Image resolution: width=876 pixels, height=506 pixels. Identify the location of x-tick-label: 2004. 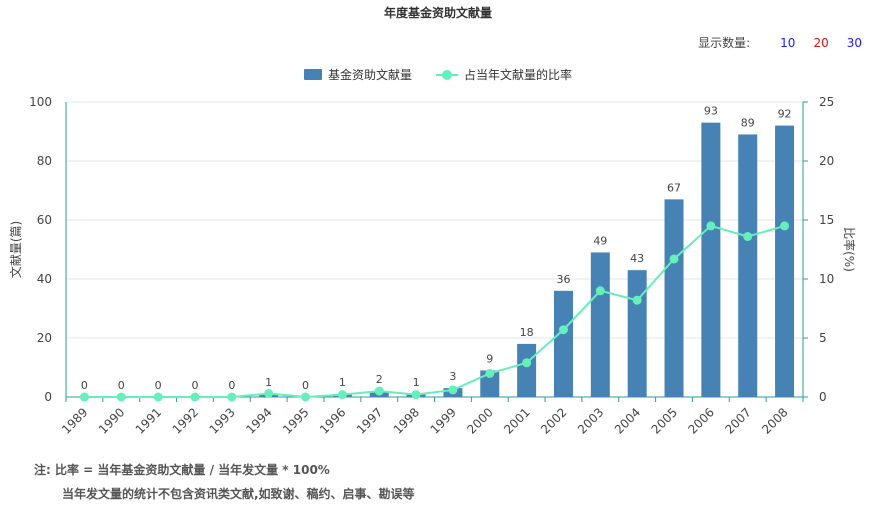
(627, 420).